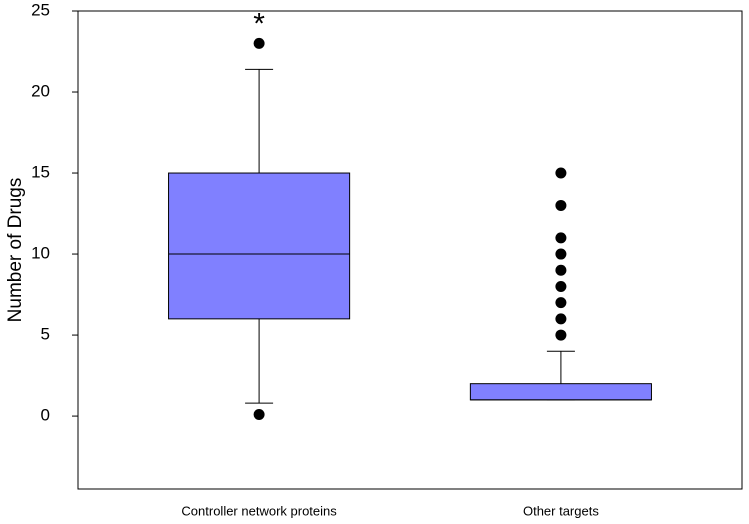 The image size is (749, 524). What do you see at coordinates (259, 23) in the screenshot?
I see `annotation: *` at bounding box center [259, 23].